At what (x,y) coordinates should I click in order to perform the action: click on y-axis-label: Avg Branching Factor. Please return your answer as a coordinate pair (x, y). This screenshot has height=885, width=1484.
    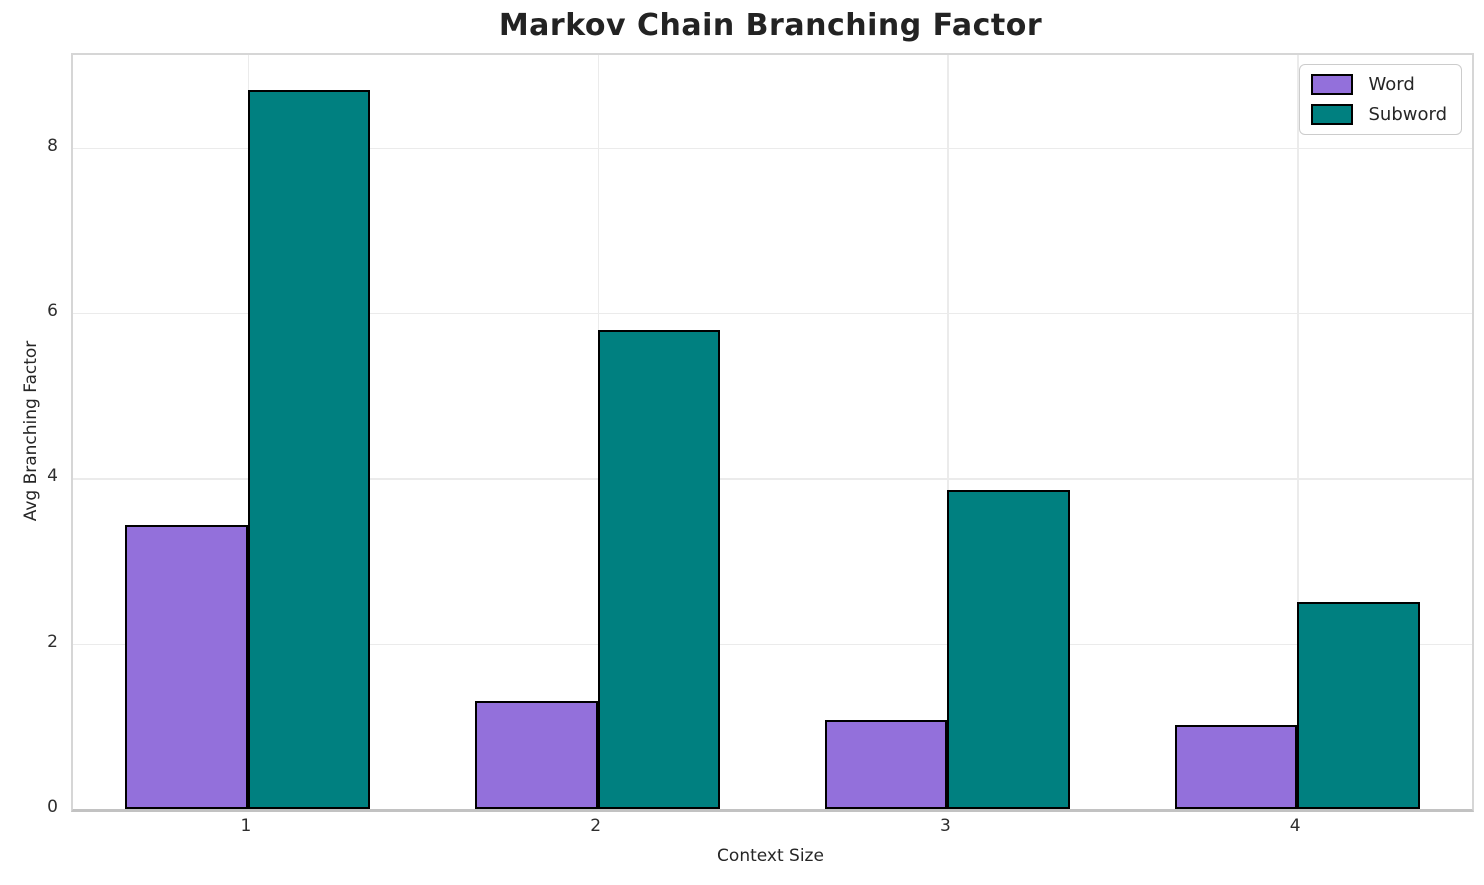
    Looking at the image, I should click on (31, 431).